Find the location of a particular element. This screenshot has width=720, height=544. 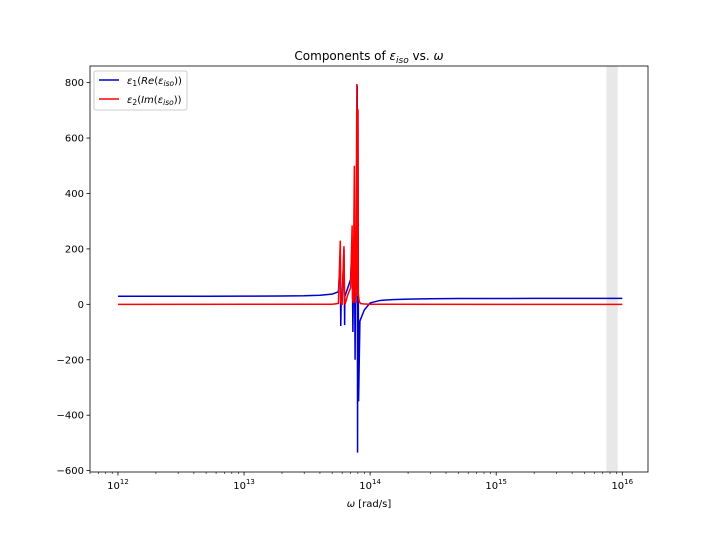

y-tick-label: −400 is located at coordinates (70, 416).